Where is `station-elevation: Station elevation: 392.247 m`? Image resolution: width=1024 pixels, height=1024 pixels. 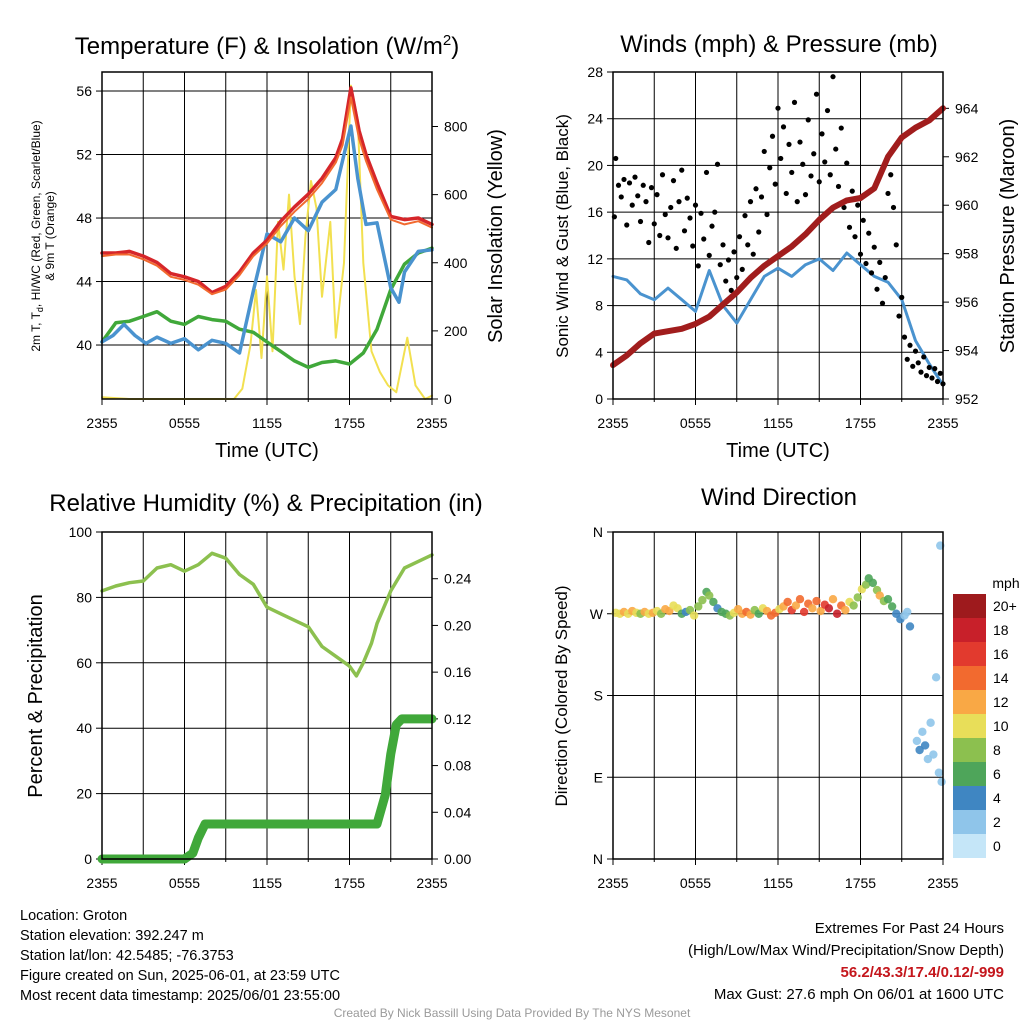
station-elevation: Station elevation: 392.247 m is located at coordinates (112, 936).